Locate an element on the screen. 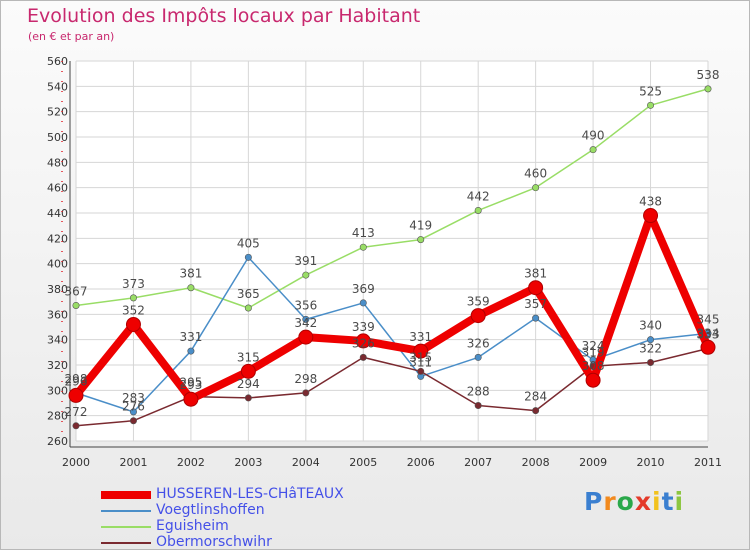 The image size is (750, 550). x-tick-label: 2008 is located at coordinates (536, 462).